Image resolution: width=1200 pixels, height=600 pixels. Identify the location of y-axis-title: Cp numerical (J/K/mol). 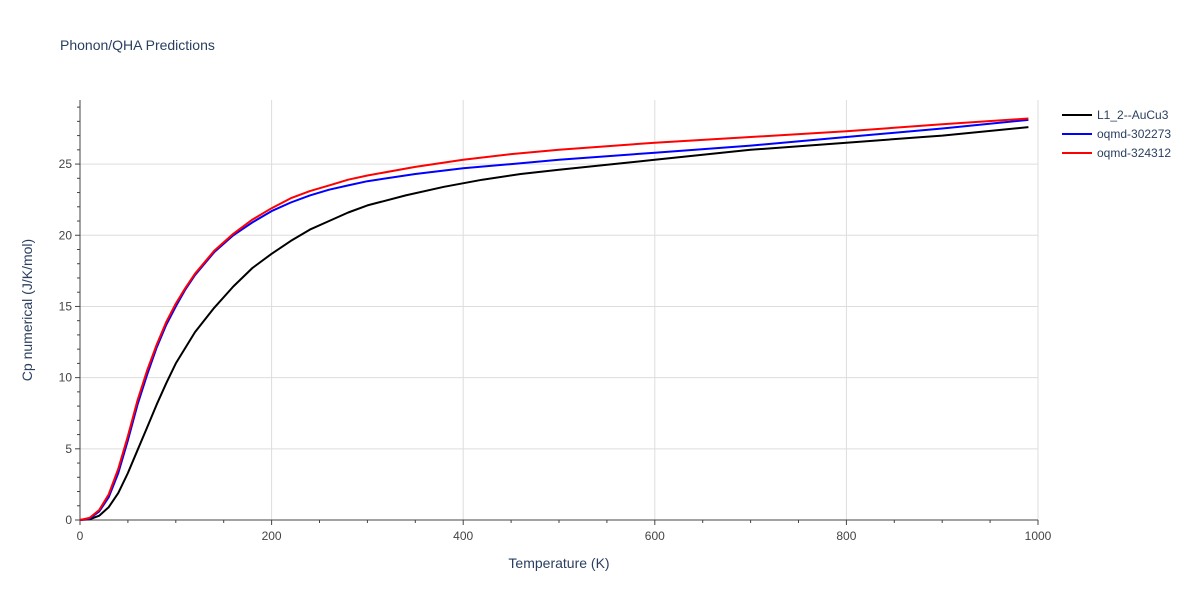
(27, 310).